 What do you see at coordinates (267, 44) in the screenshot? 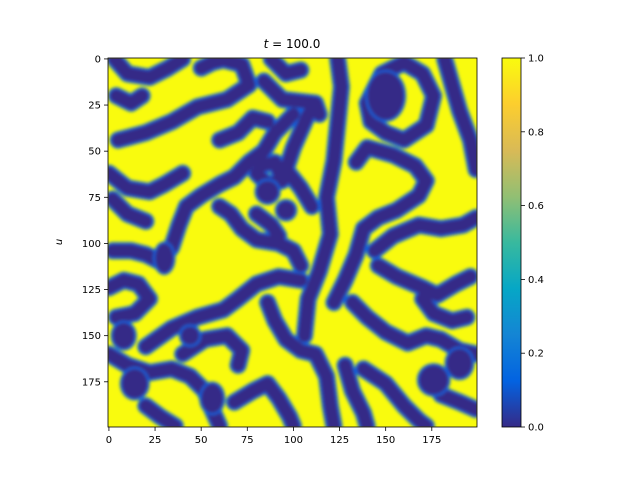
I see `title-variable: t` at bounding box center [267, 44].